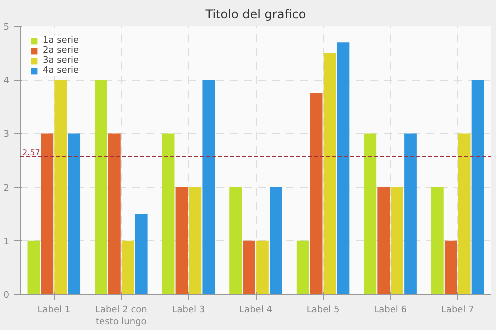 The width and height of the screenshot is (500, 333). I want to click on y-tick-label: 4, so click(7, 81).